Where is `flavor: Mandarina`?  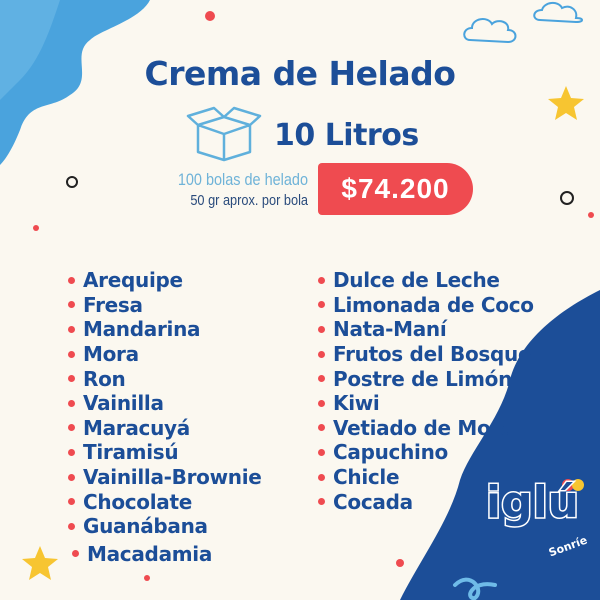
flavor: Mandarina is located at coordinates (142, 329).